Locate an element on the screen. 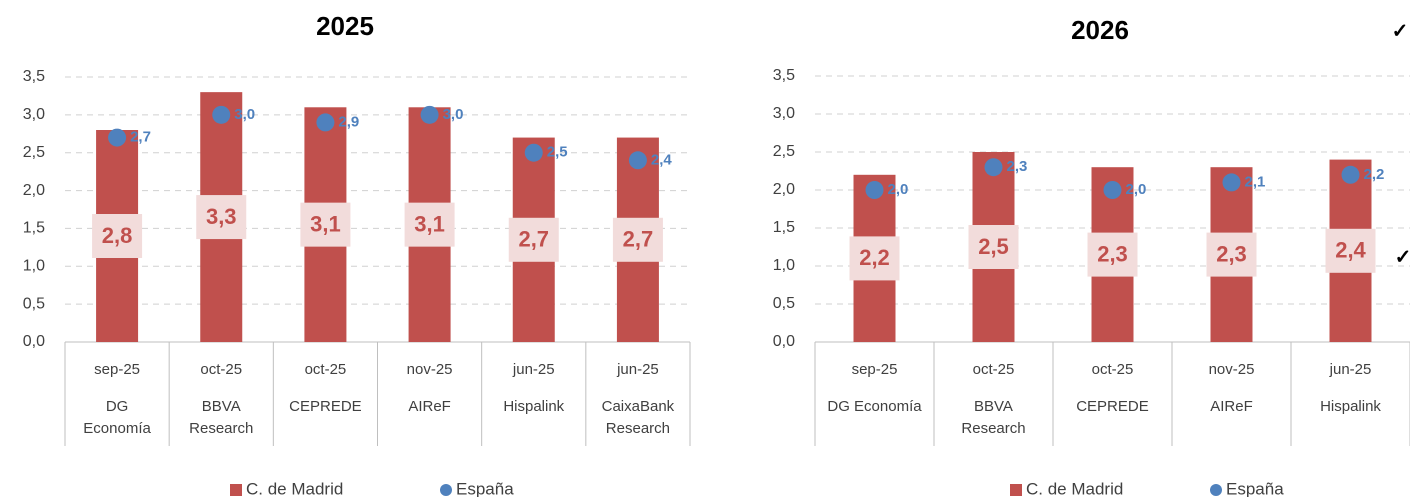  dot-label: 2,1 is located at coordinates (1255, 181).